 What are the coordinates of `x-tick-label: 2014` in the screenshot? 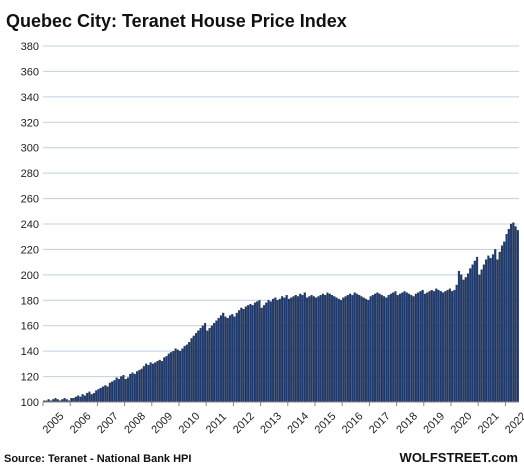 It's located at (298, 423).